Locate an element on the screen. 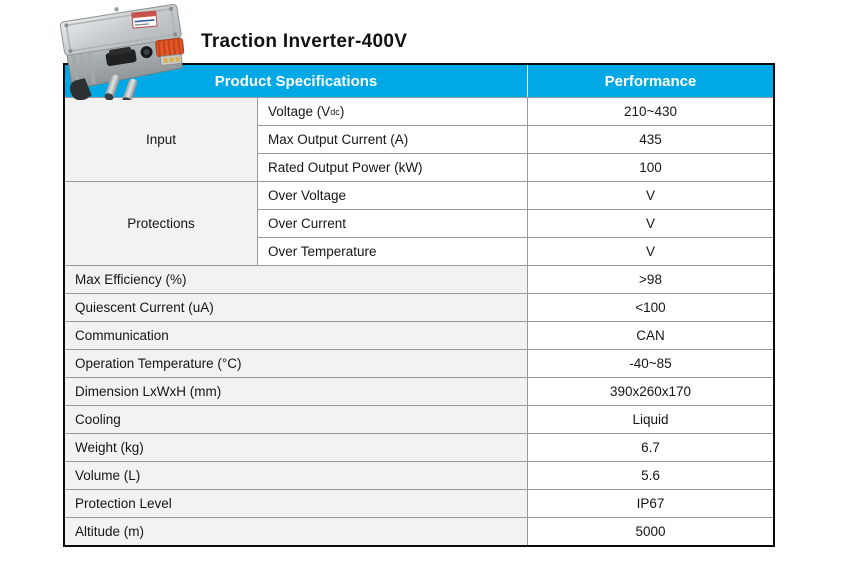 This screenshot has width=850, height=577. header-performance: Performance is located at coordinates (650, 81).